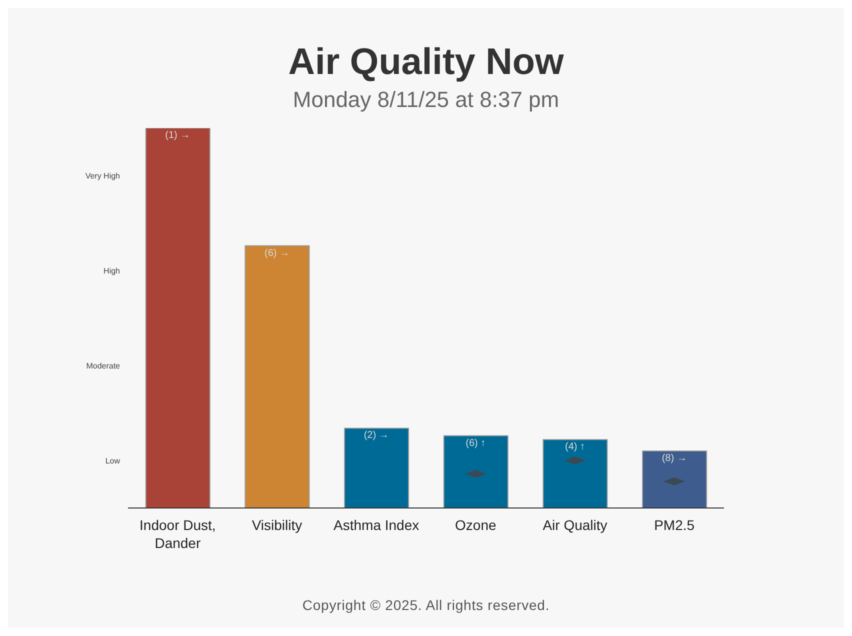 This screenshot has height=636, width=852. What do you see at coordinates (426, 62) in the screenshot?
I see `chart-title: Air Quality Now` at bounding box center [426, 62].